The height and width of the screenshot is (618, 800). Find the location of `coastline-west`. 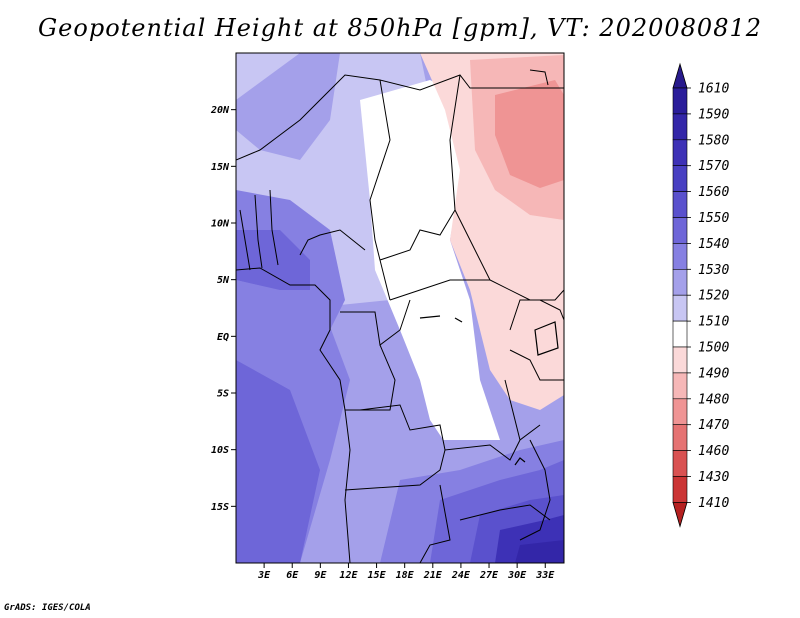

coastline-west is located at coordinates (293, 415).